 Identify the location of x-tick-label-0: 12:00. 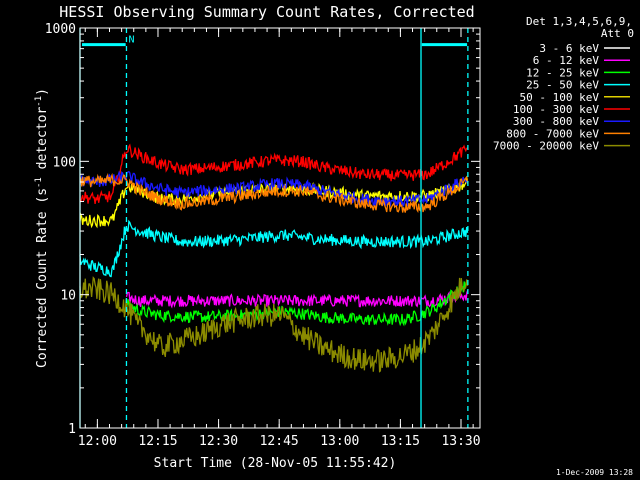
(97, 441).